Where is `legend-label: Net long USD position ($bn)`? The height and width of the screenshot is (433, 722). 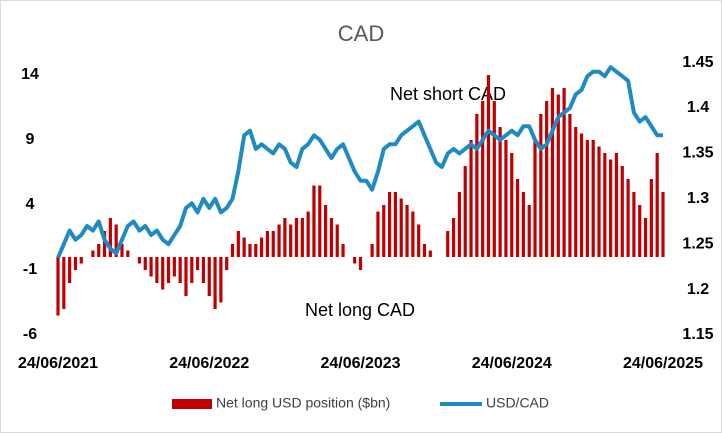
legend-label: Net long USD position ($bn) is located at coordinates (303, 403).